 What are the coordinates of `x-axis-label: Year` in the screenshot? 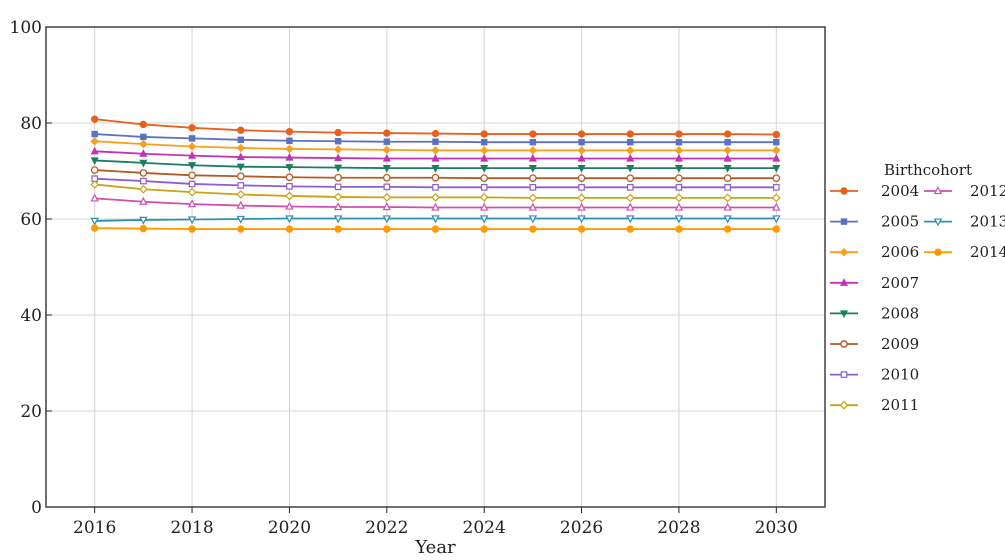 It's located at (435, 546).